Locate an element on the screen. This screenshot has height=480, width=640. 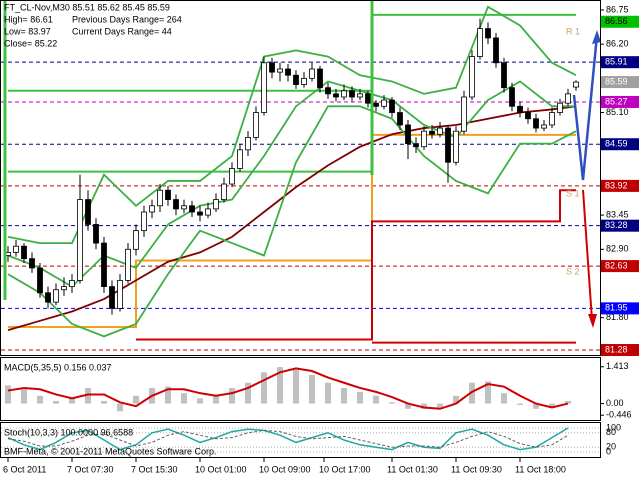
level-label: 84.59 is located at coordinates (616, 144).